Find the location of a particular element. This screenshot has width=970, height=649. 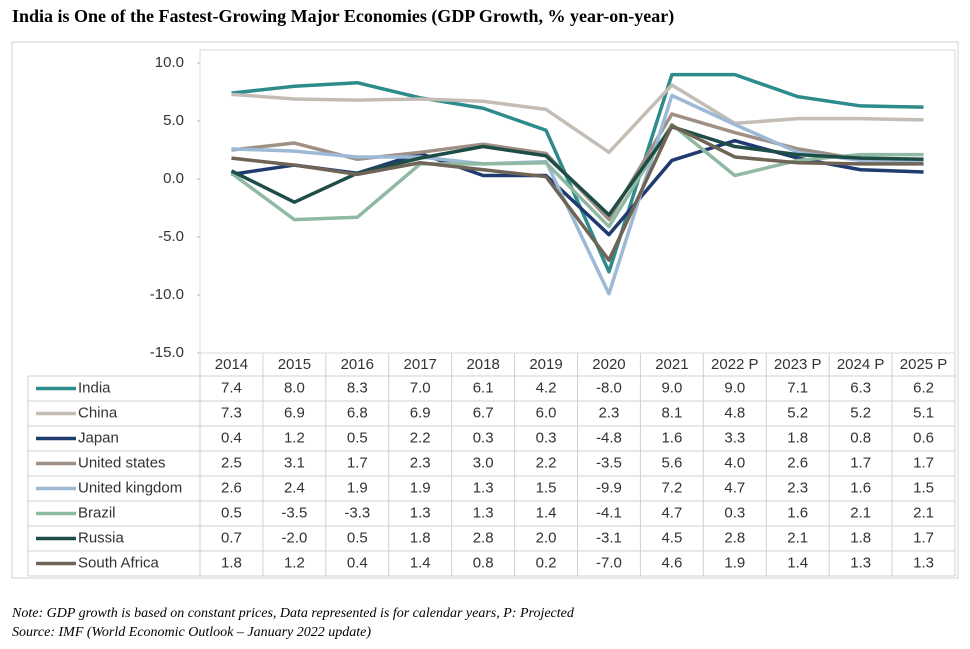

data-label: 4.7 is located at coordinates (734, 487).